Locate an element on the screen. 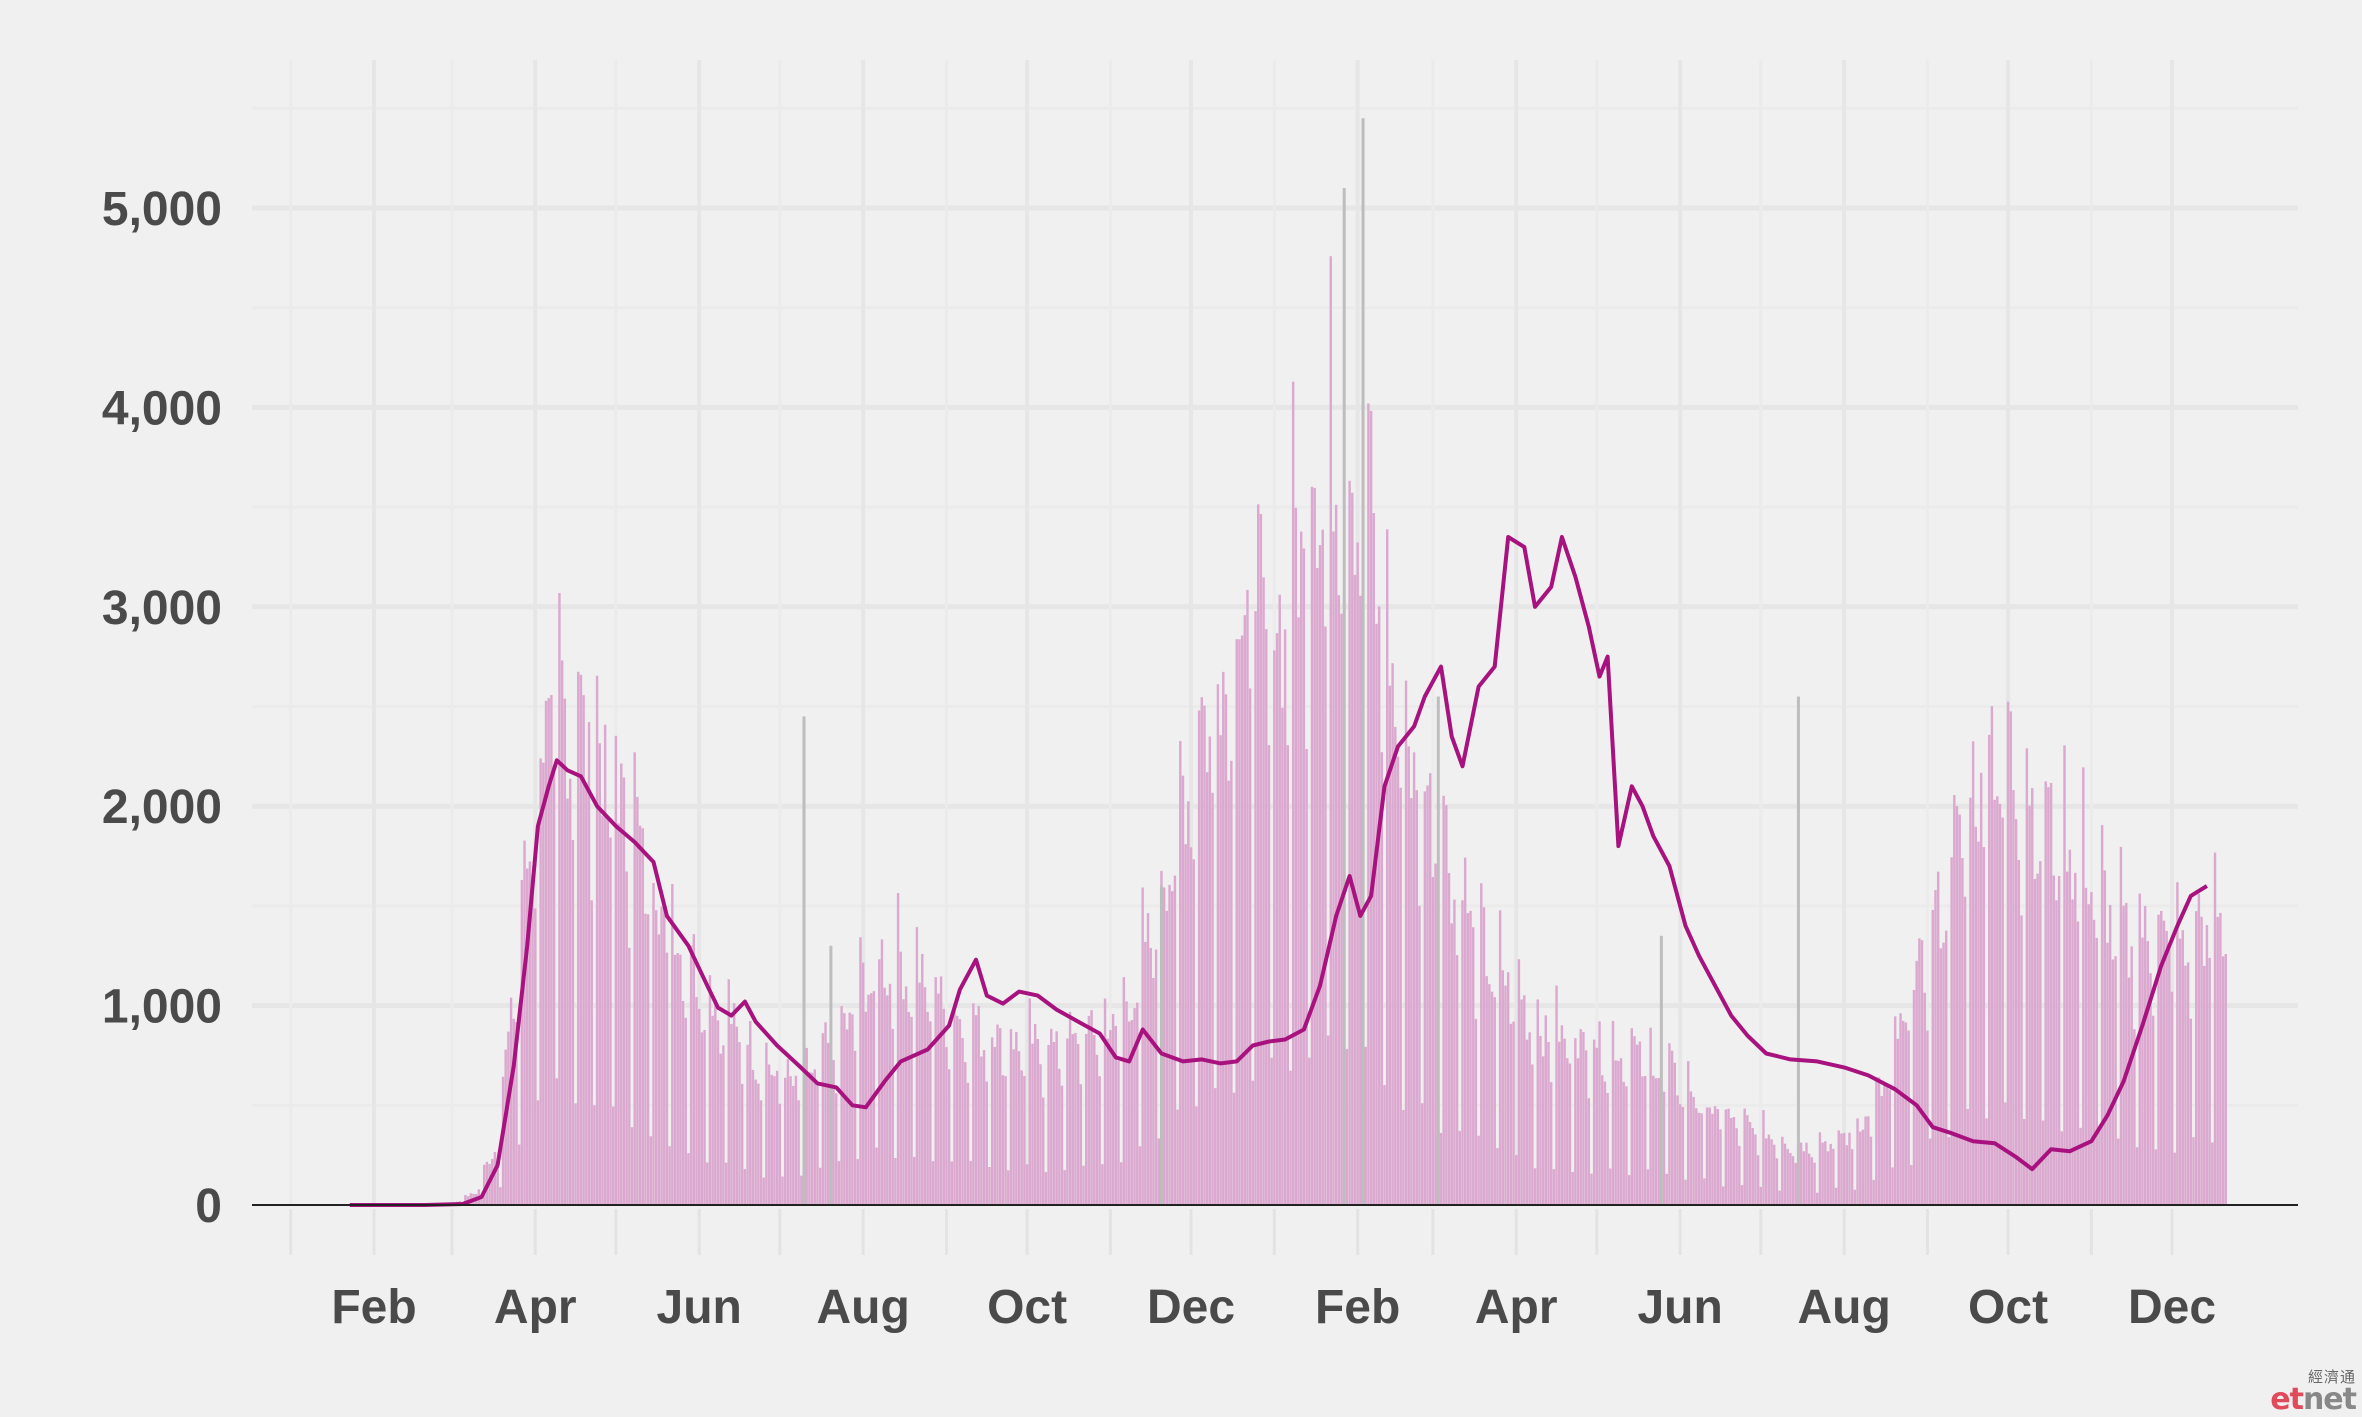 This screenshot has width=2362, height=1417. x-tick-label: Jun is located at coordinates (699, 1307).